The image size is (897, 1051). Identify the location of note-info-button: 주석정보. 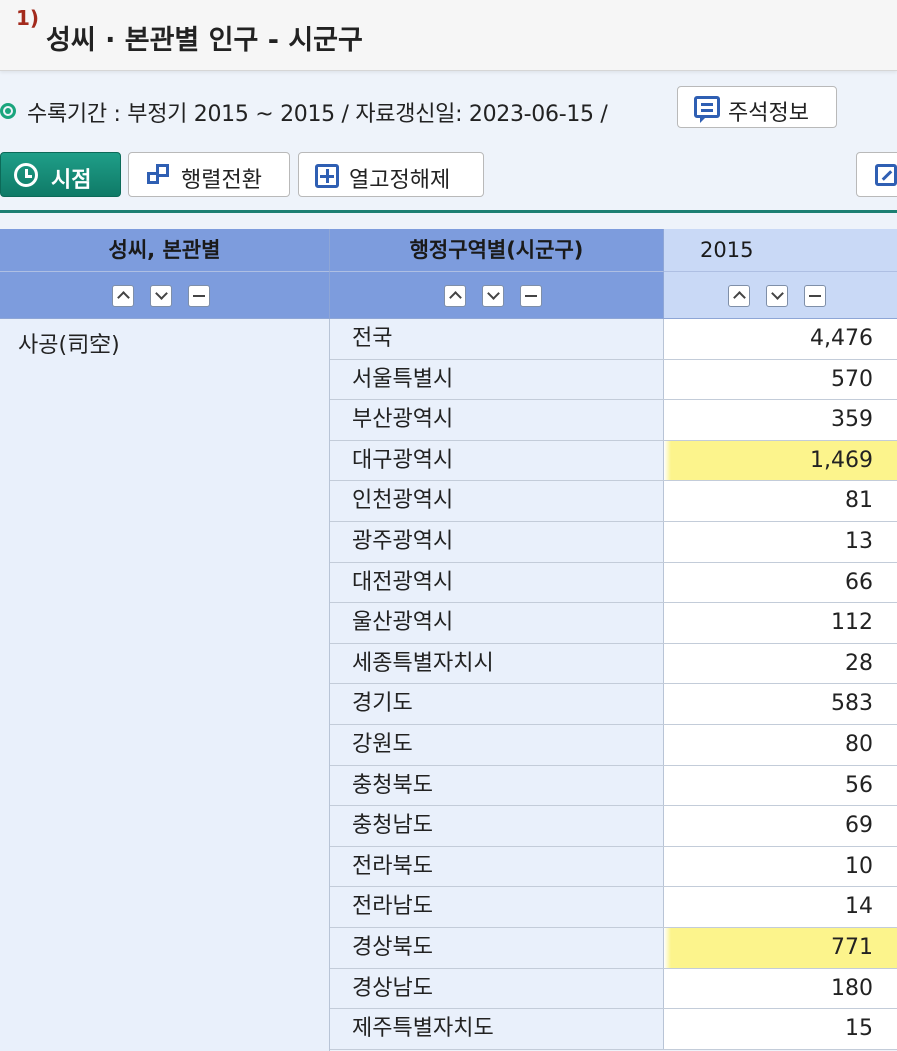
(757, 107).